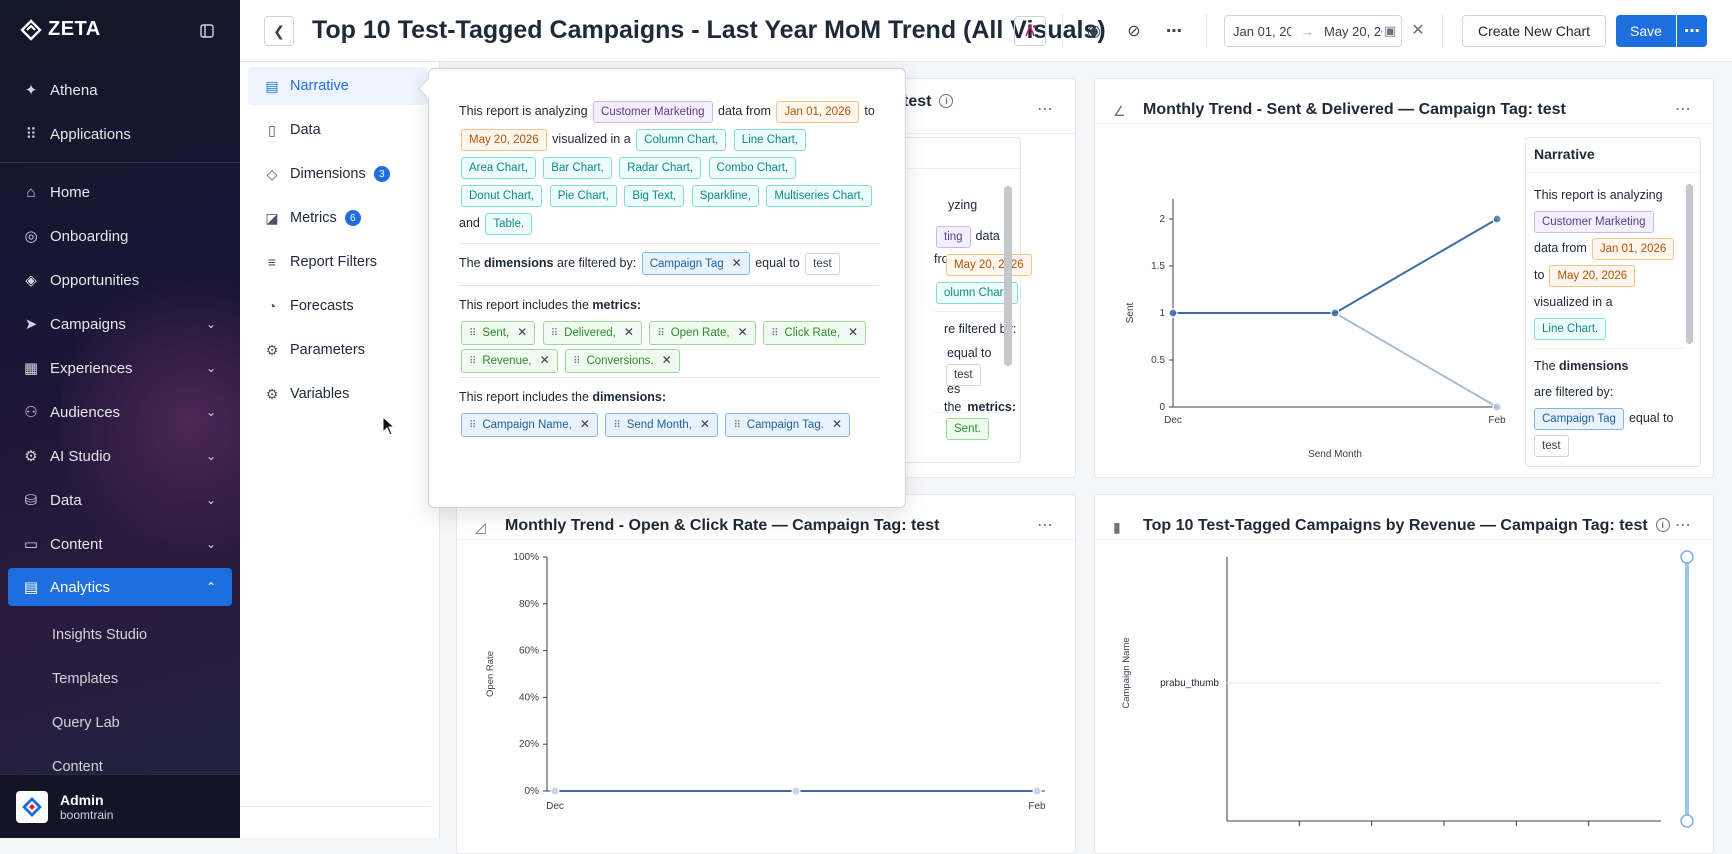 The height and width of the screenshot is (854, 1732). Describe the element at coordinates (338, 306) in the screenshot. I see `config-item-forecasts: ◔ Forecasts` at that location.